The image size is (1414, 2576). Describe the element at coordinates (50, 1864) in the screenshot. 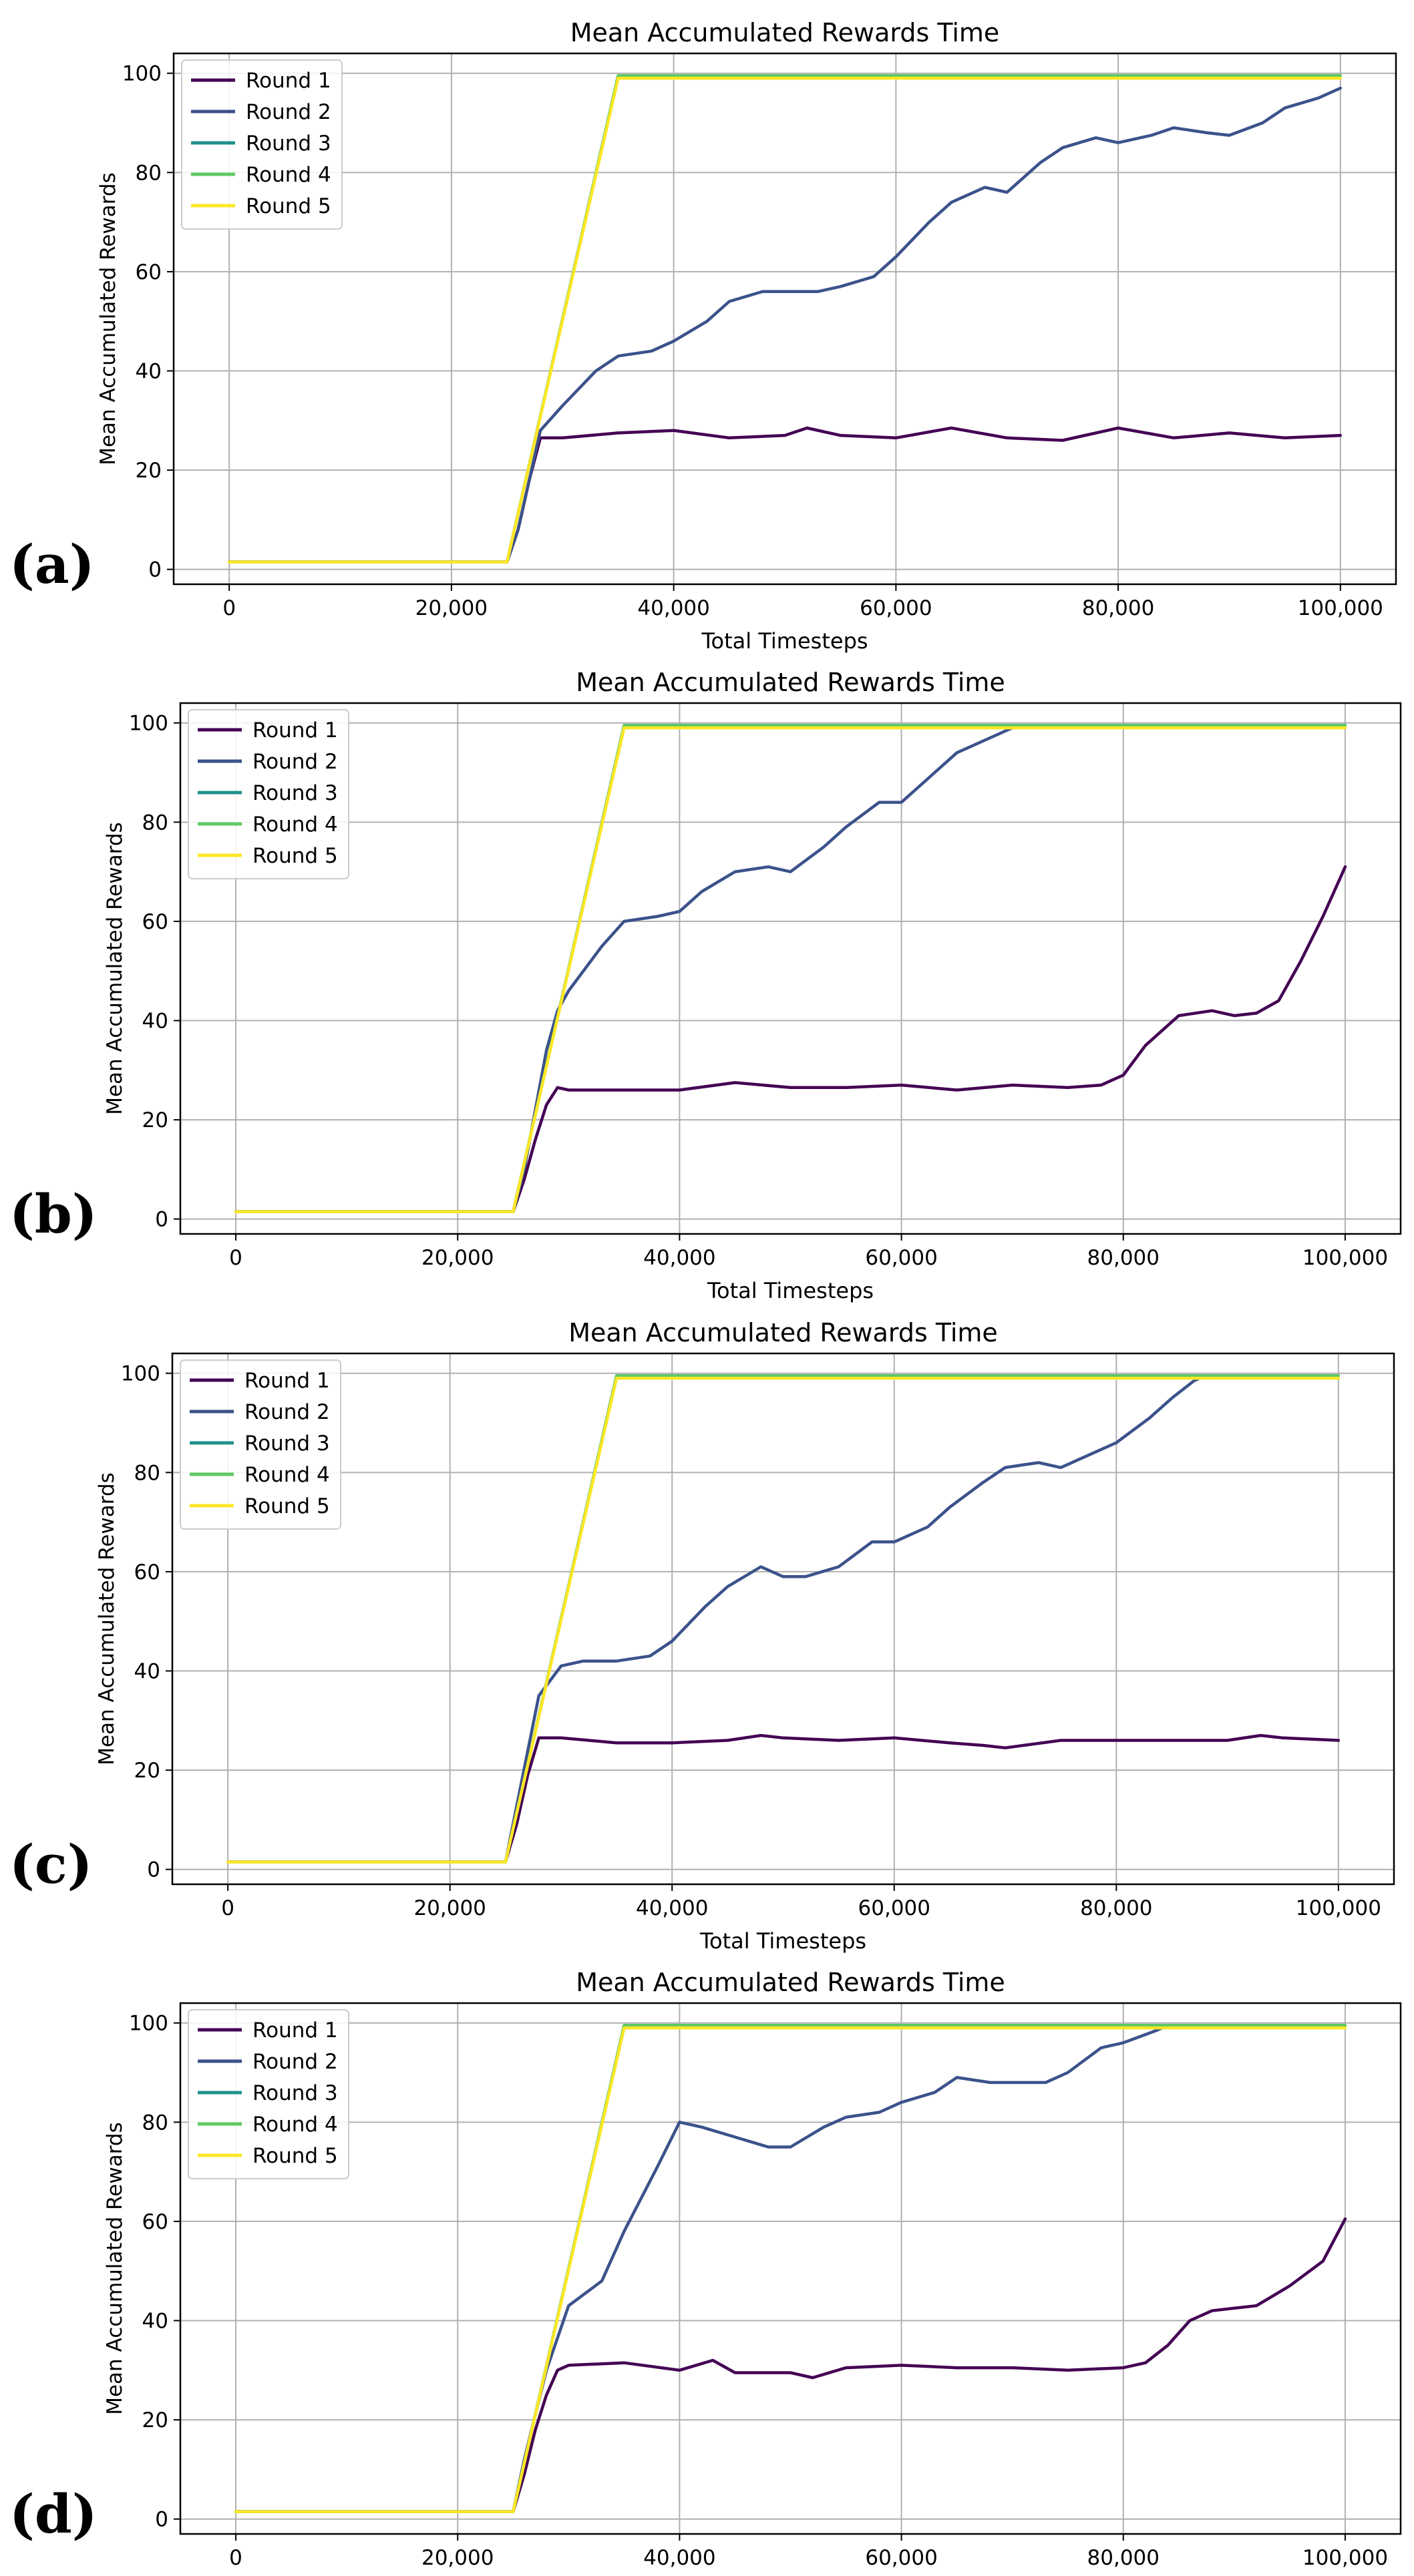

I see `panel-label: (c)` at that location.